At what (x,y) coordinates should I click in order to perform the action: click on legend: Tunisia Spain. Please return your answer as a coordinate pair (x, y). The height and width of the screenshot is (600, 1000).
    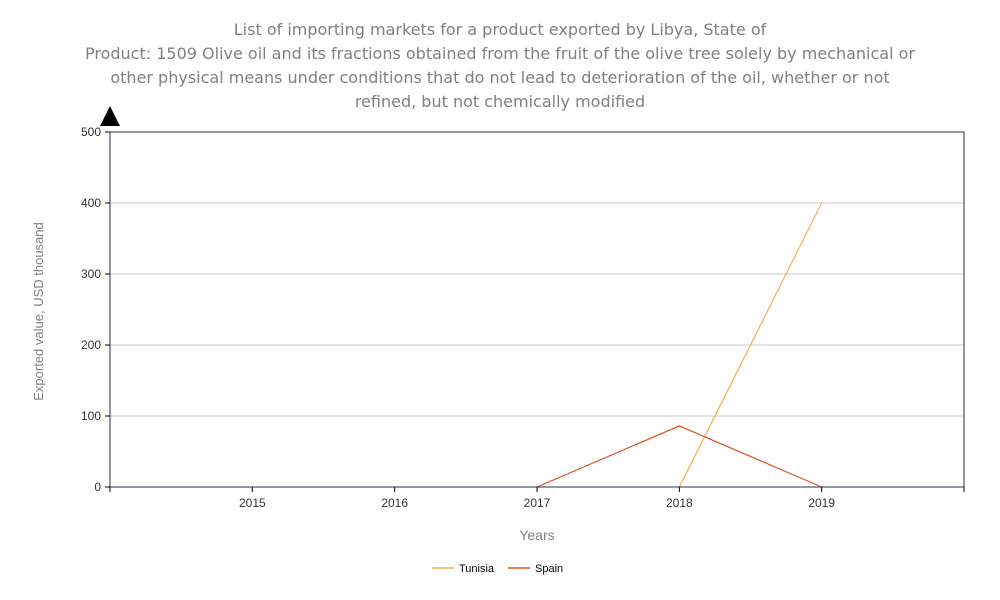
    Looking at the image, I should click on (497, 569).